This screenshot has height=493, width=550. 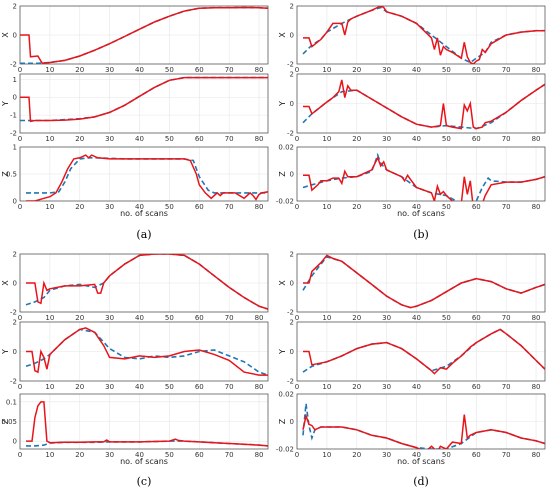 What do you see at coordinates (15, 148) in the screenshot?
I see `y-tick-label: 1` at bounding box center [15, 148].